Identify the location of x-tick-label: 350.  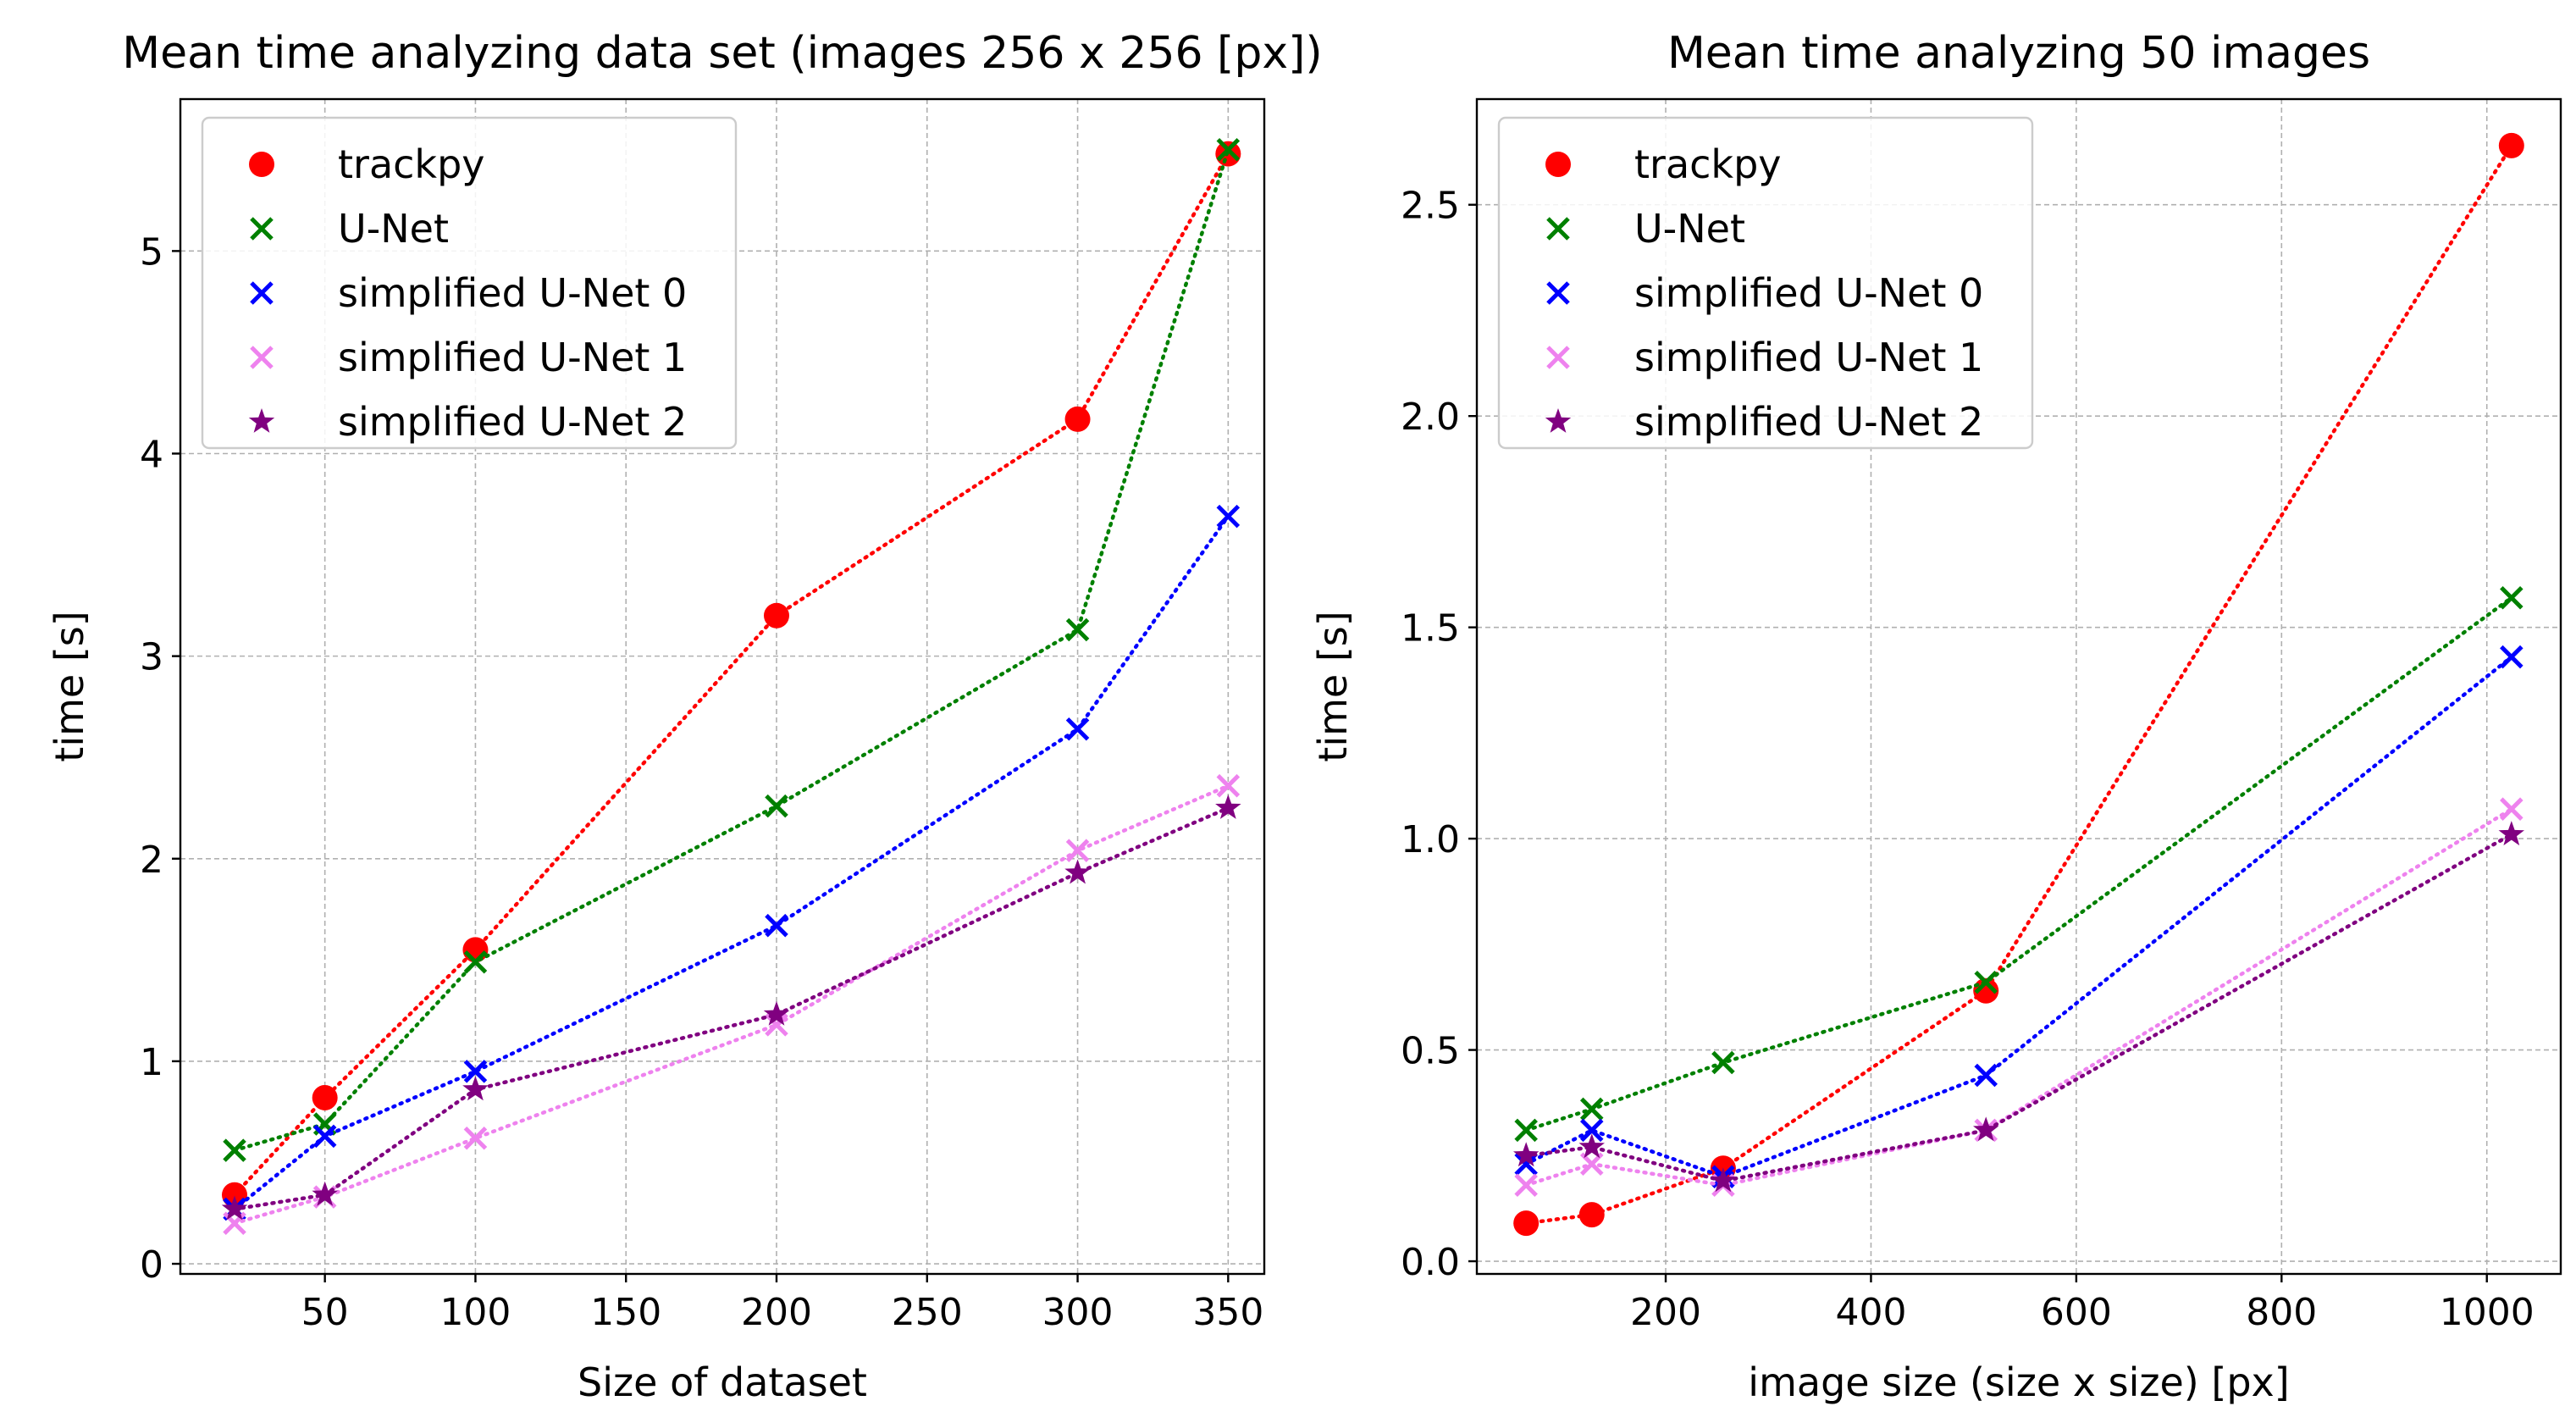
(1227, 1313).